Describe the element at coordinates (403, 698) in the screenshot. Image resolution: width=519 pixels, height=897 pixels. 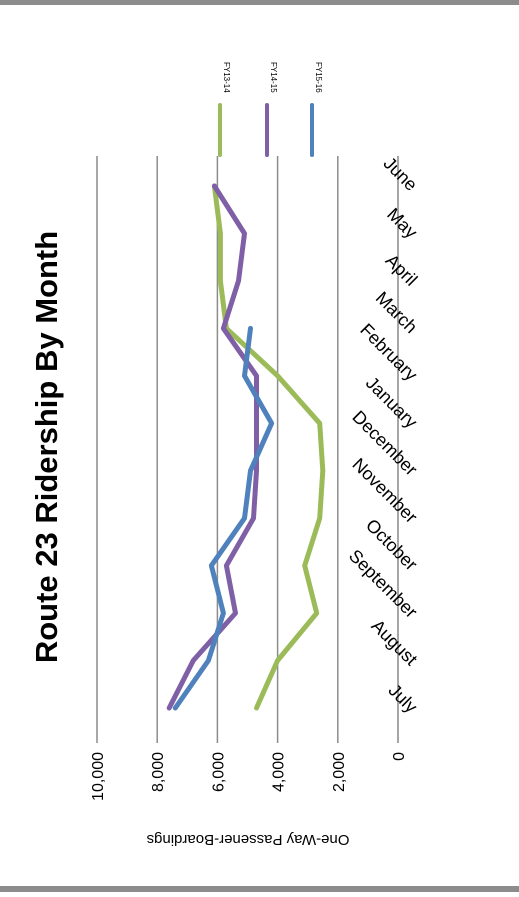
I see `category-label: July` at that location.